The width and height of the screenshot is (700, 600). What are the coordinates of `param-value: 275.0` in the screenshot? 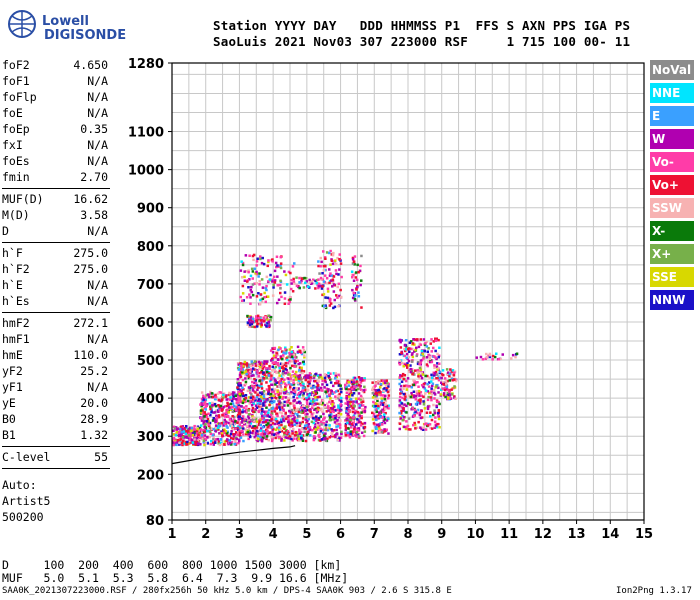 It's located at (90, 269).